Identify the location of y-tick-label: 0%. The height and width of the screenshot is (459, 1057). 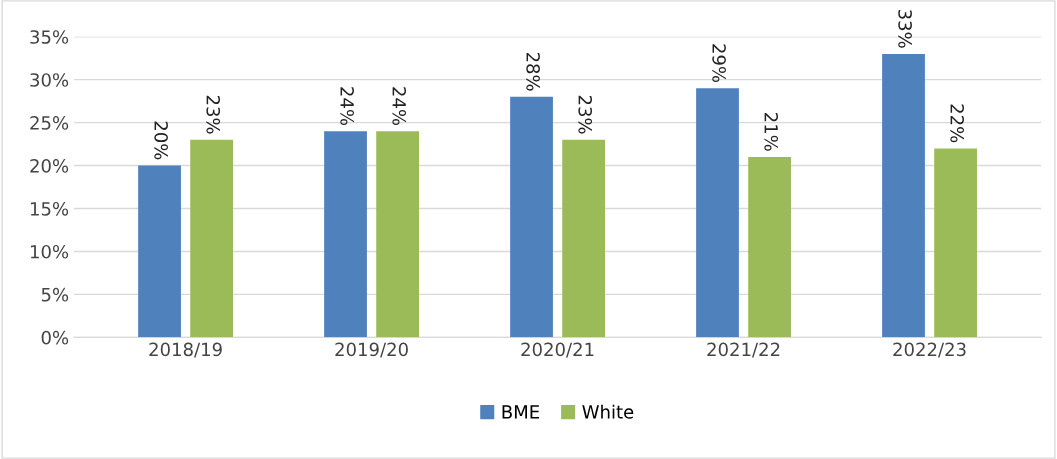
(55, 337).